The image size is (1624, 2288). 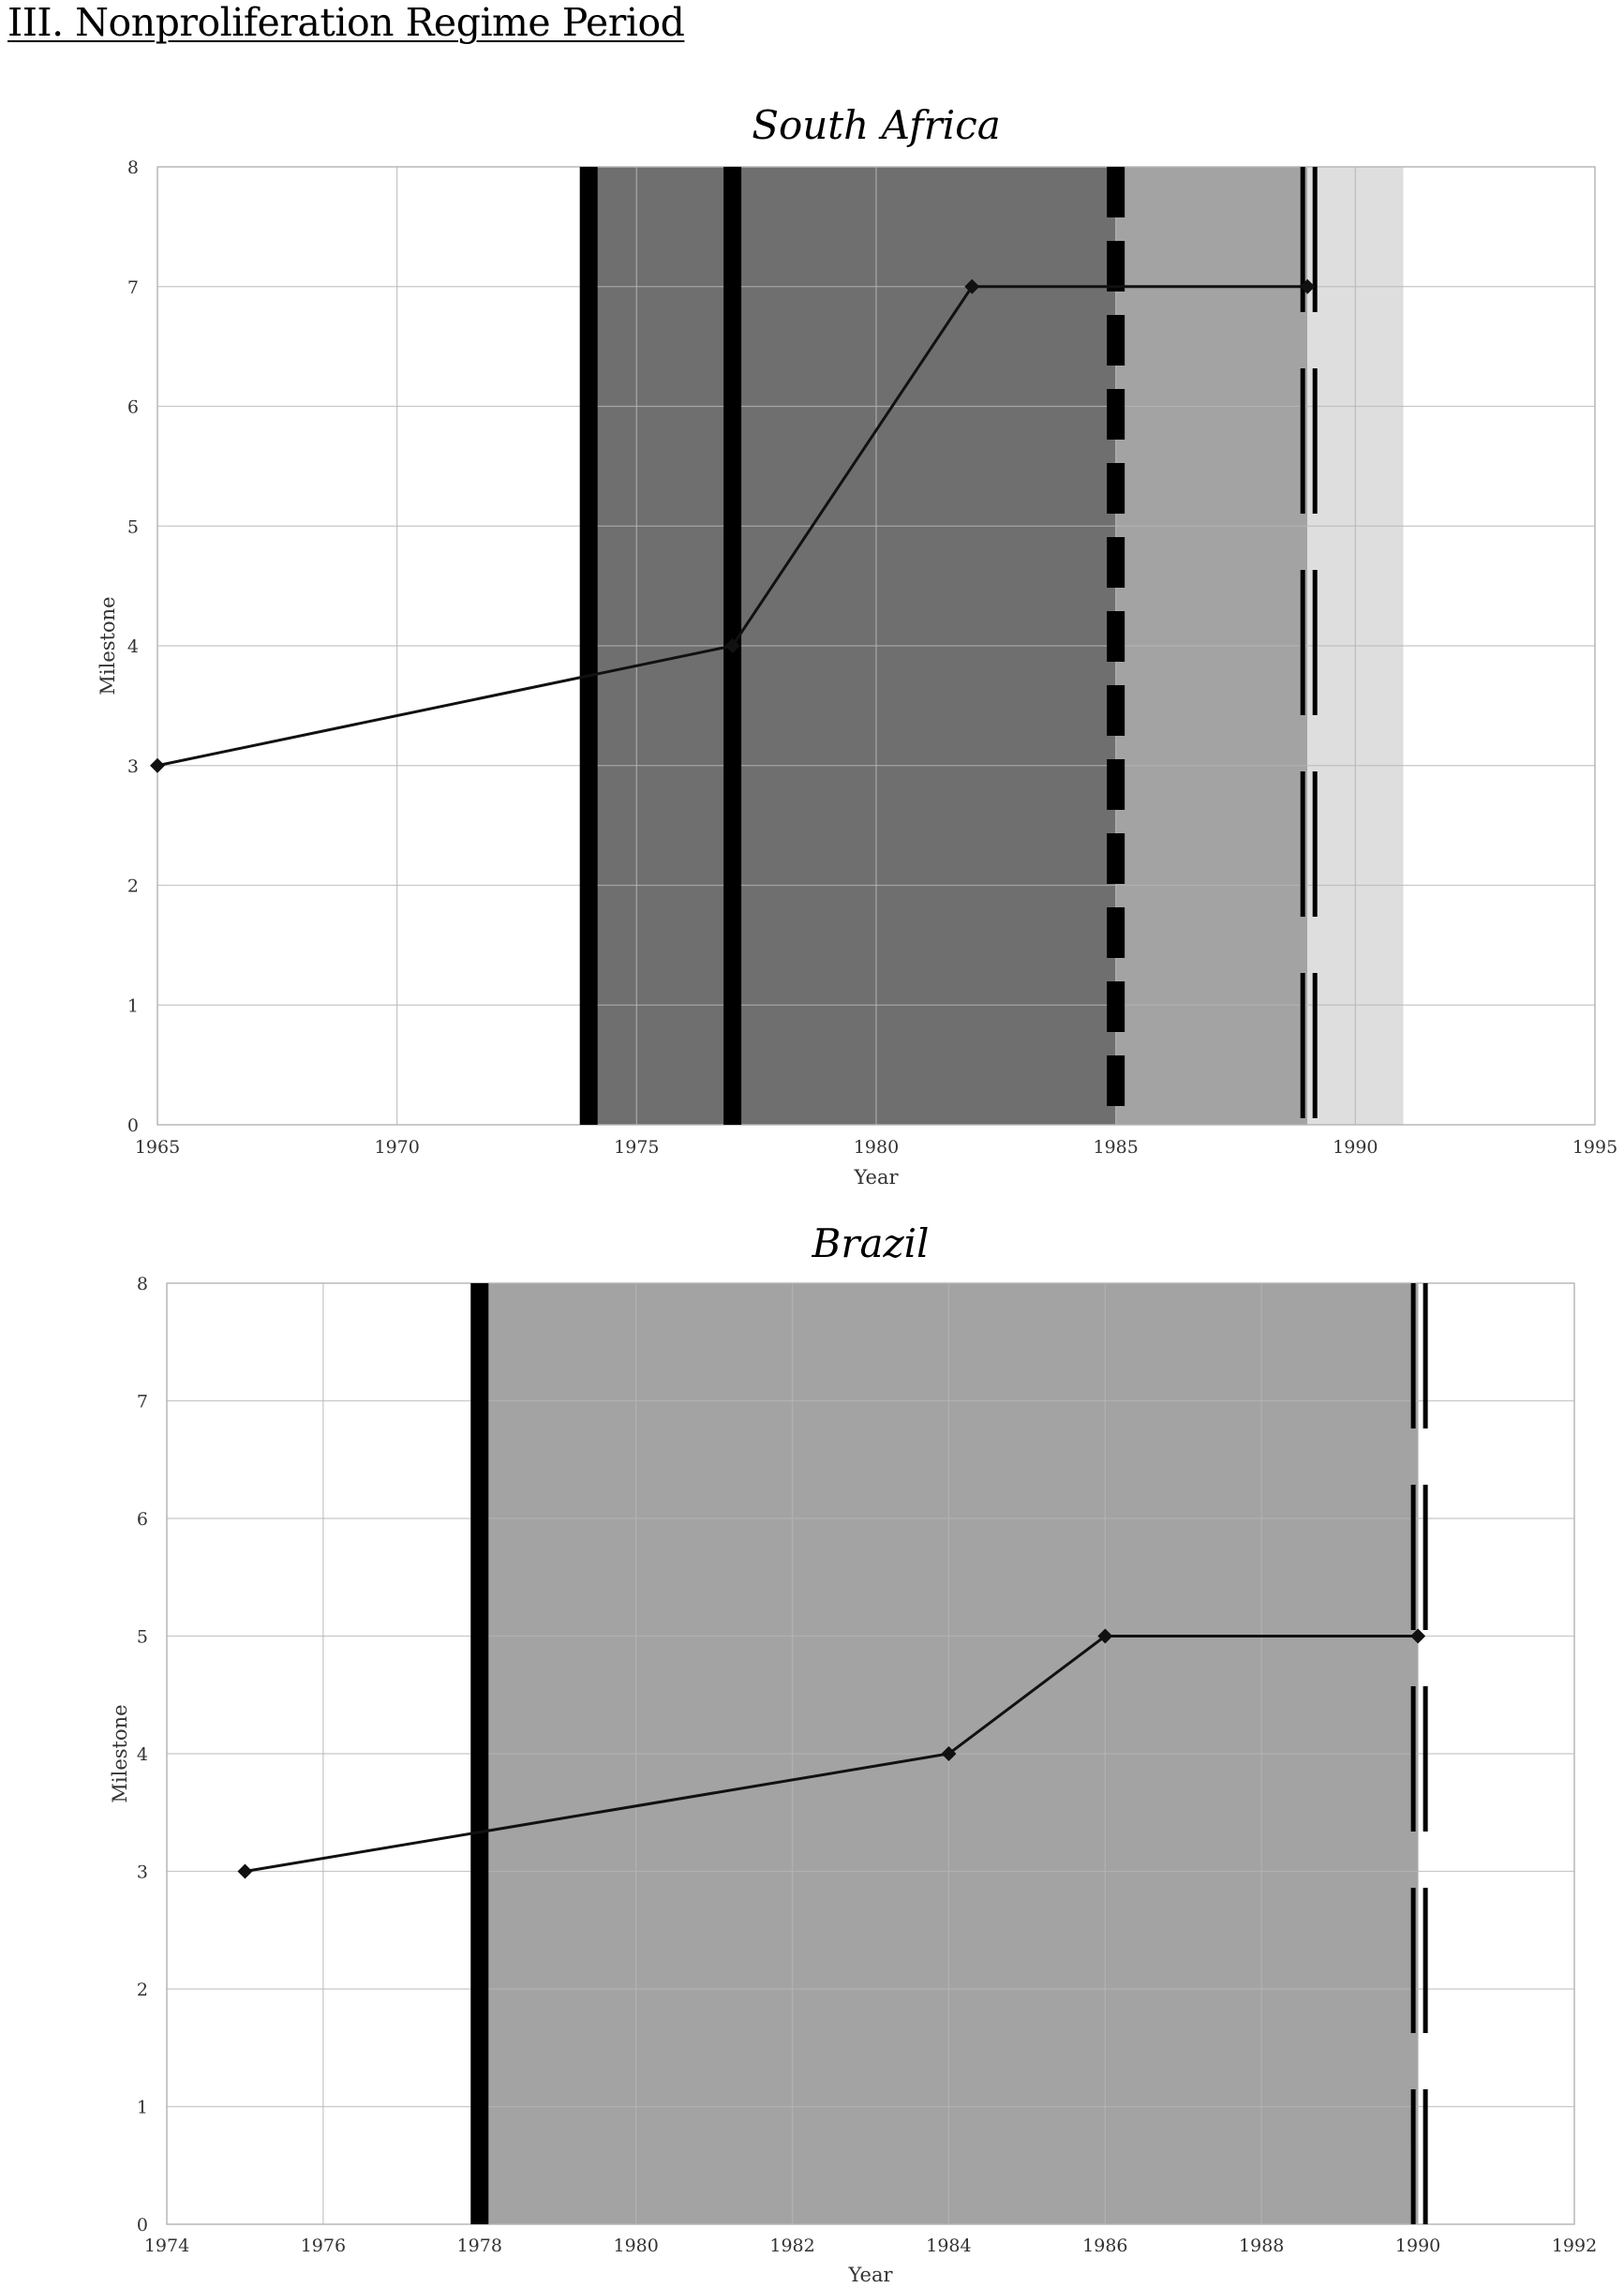 What do you see at coordinates (324, 2246) in the screenshot?
I see `x-tick-label: 1976` at bounding box center [324, 2246].